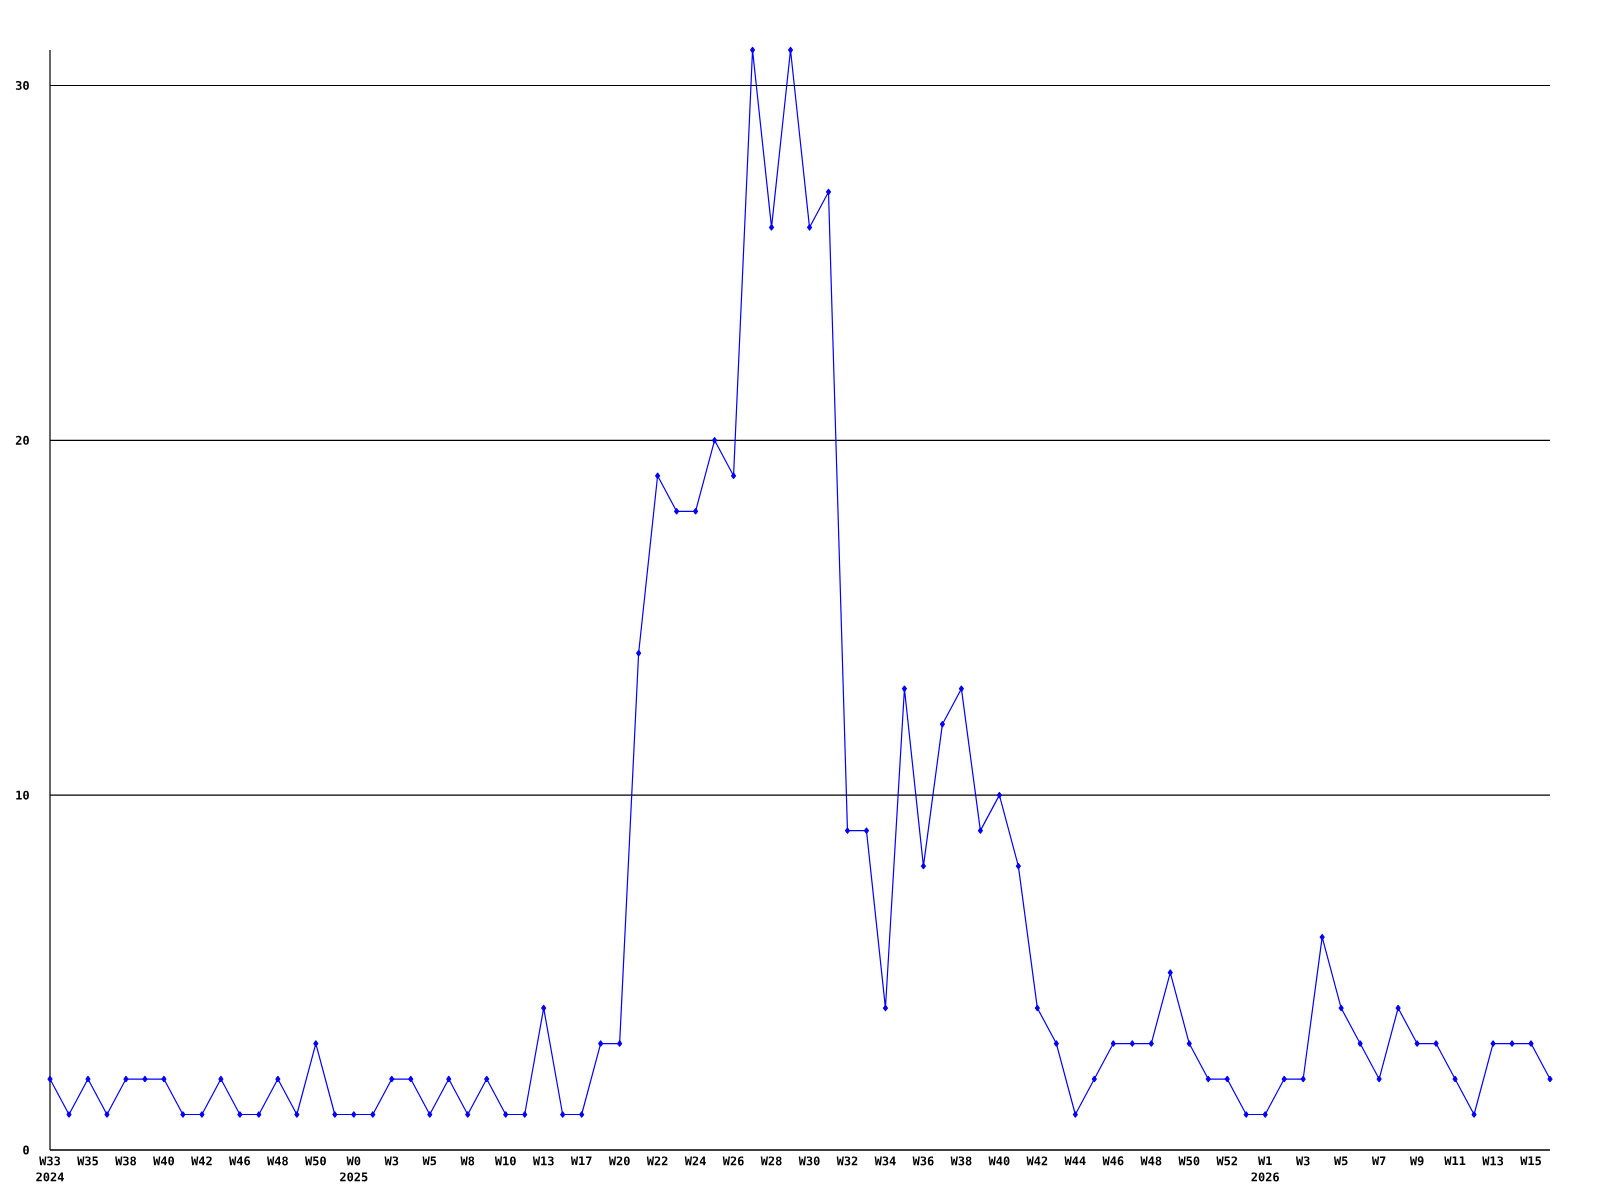  What do you see at coordinates (733, 1161) in the screenshot?
I see `x-tick-label: W26` at bounding box center [733, 1161].